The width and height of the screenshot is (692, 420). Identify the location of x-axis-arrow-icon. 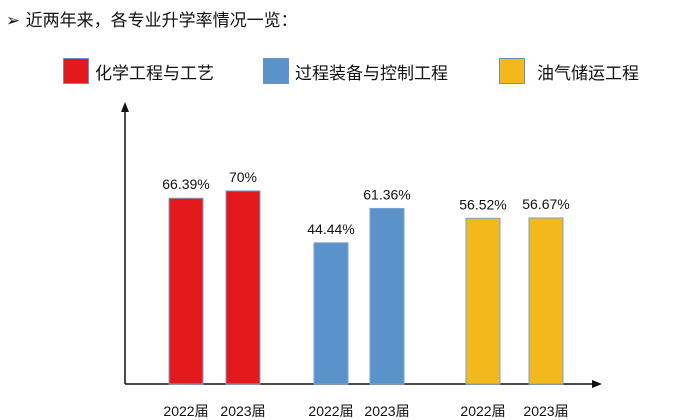
(597, 384).